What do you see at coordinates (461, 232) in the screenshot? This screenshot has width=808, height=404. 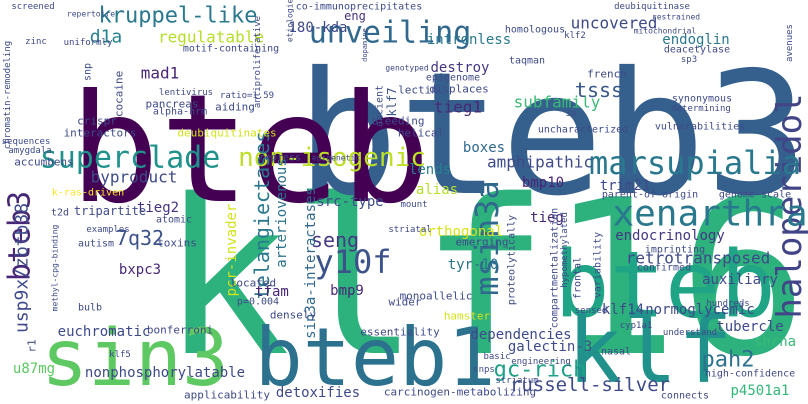 I see `cloud-word: orthogonal` at bounding box center [461, 232].